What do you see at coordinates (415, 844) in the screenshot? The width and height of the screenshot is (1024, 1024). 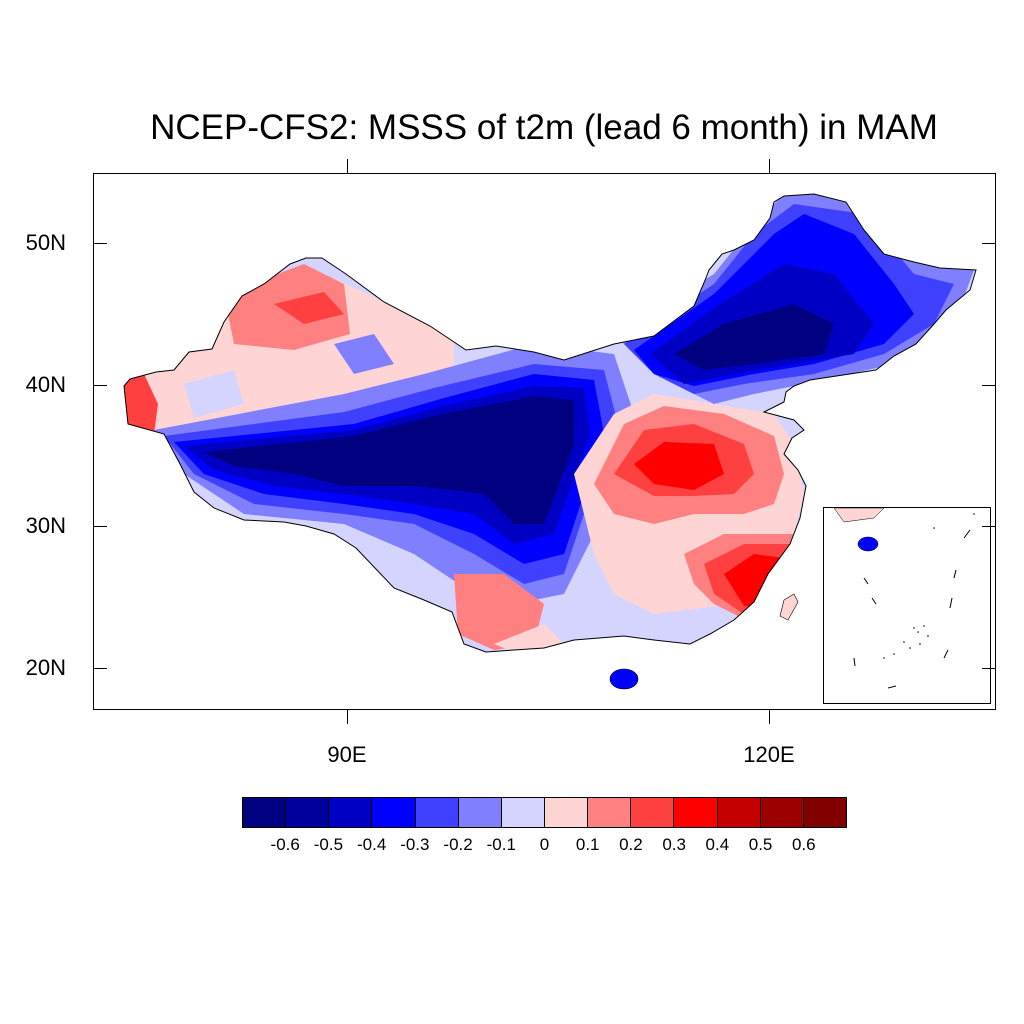 I see `colorbar-label: -0.3` at bounding box center [415, 844].